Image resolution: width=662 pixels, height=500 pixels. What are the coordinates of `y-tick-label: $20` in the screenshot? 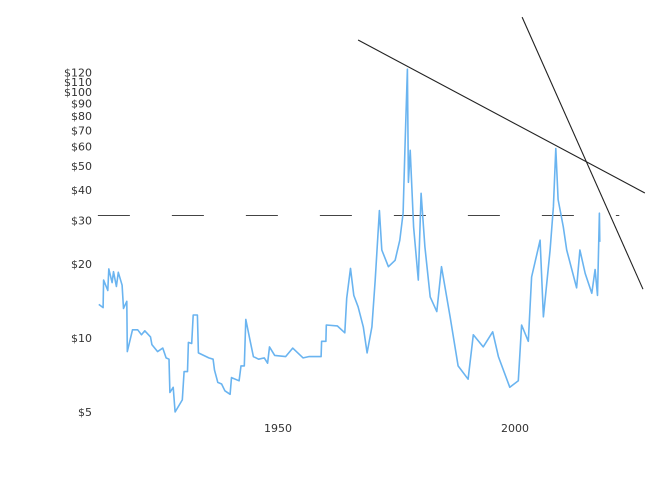 It's located at (81, 264).